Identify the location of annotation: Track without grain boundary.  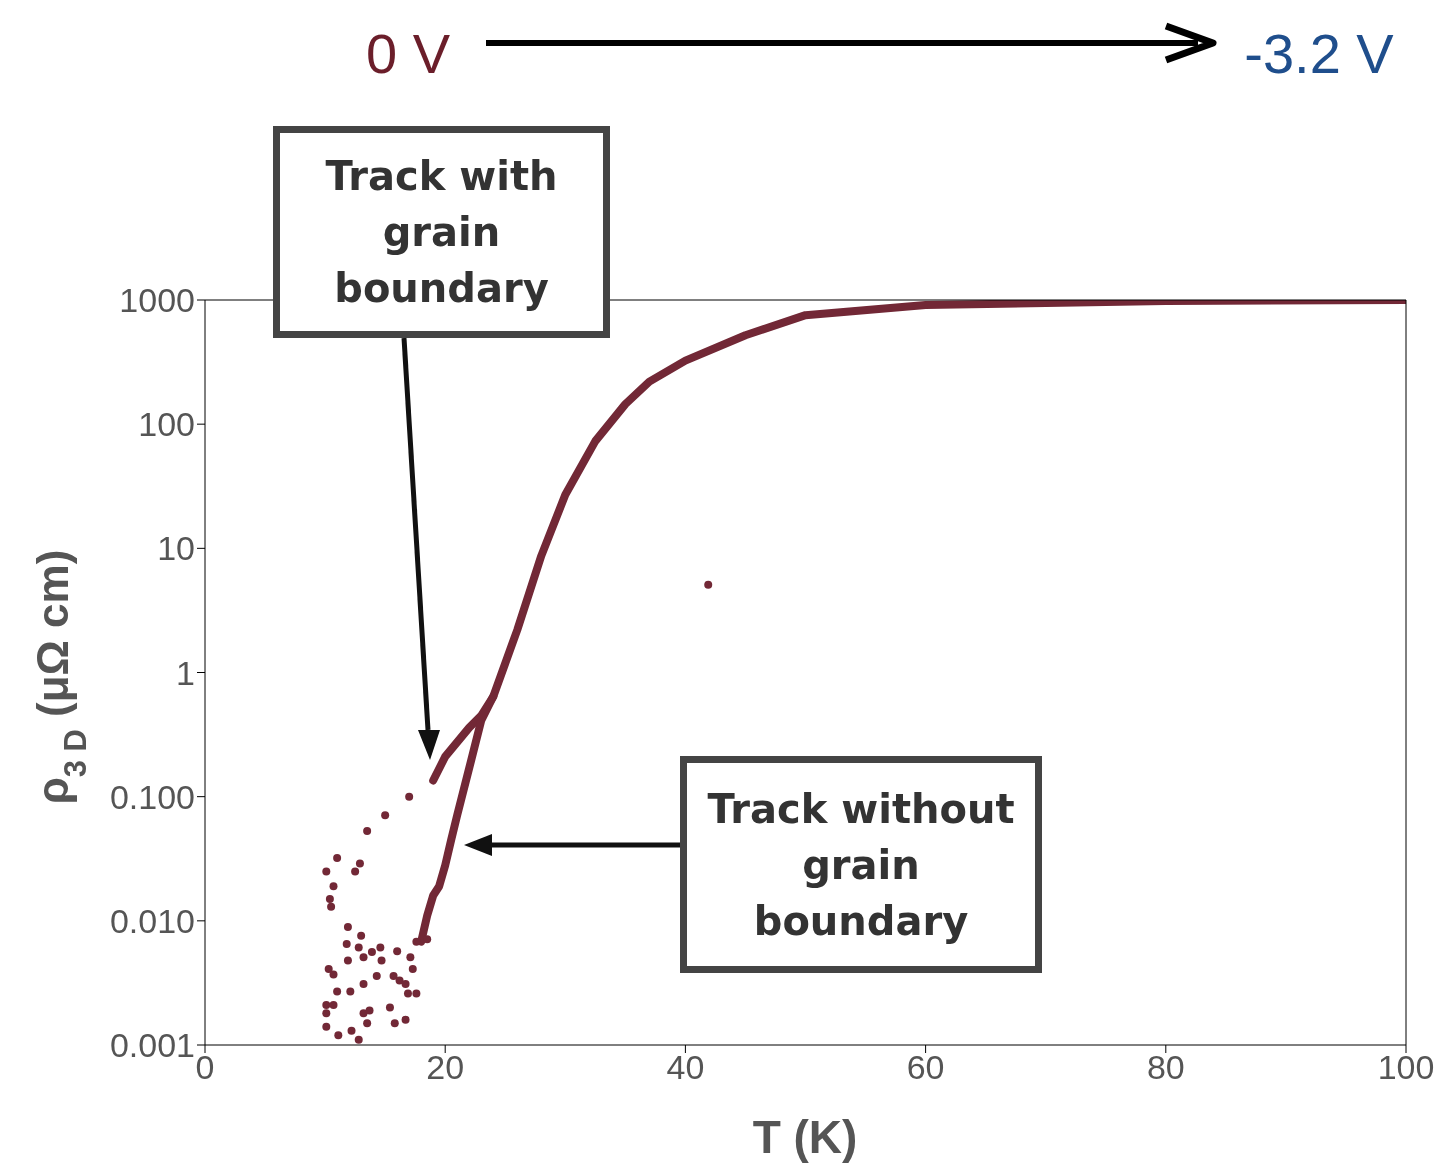
(861, 865).